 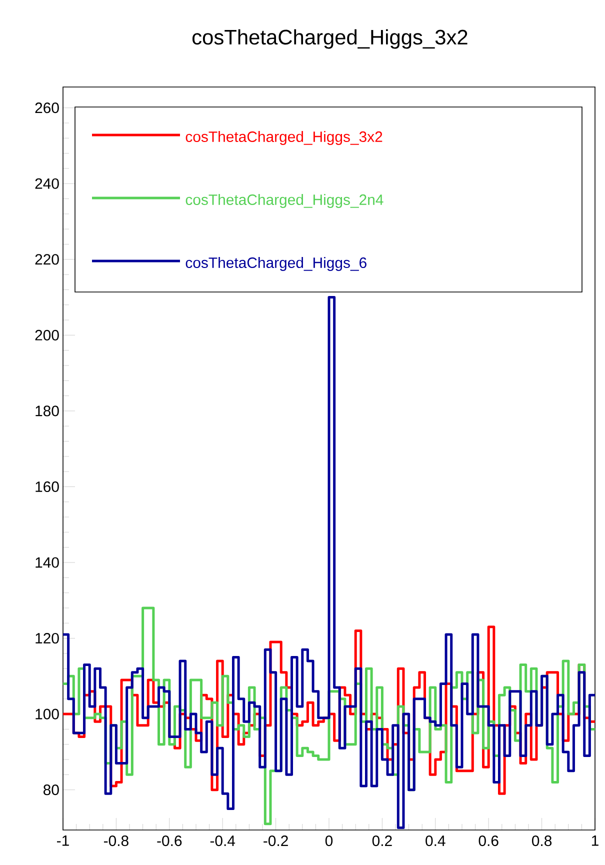 What do you see at coordinates (436, 841) in the screenshot?
I see `x-tick-label: 0.4` at bounding box center [436, 841].